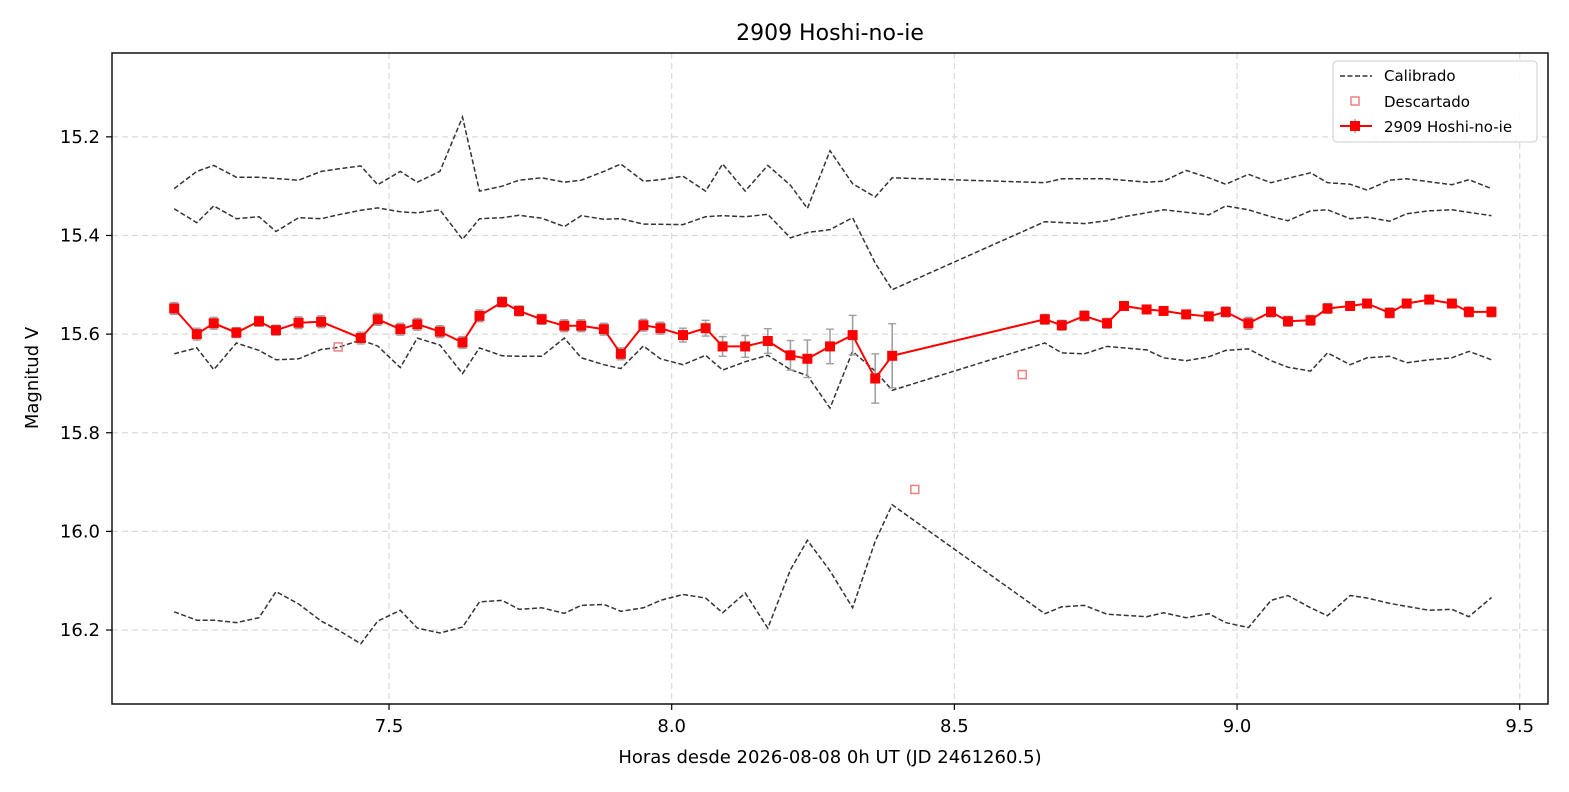 This screenshot has height=792, width=1569. What do you see at coordinates (32, 377) in the screenshot?
I see `y-axis-label: Magnitud V` at bounding box center [32, 377].